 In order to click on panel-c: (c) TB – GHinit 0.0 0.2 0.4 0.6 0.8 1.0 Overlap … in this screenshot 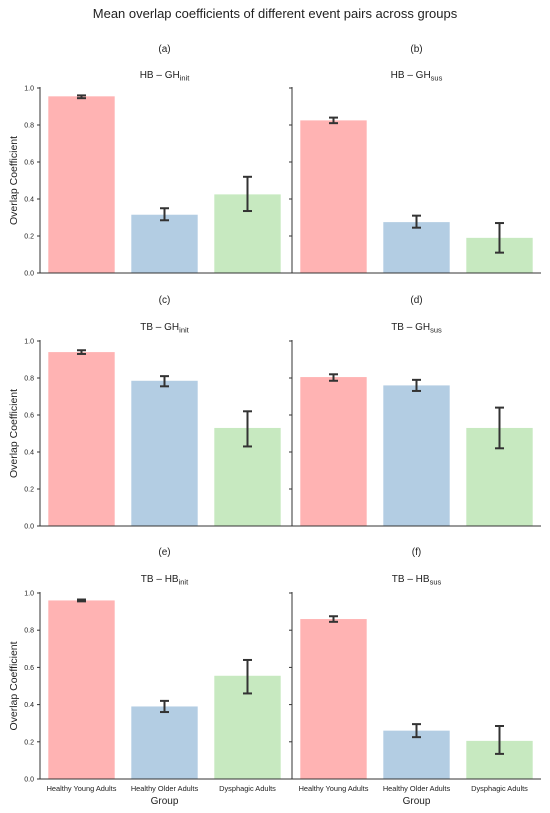, I will do `click(148, 413)`.